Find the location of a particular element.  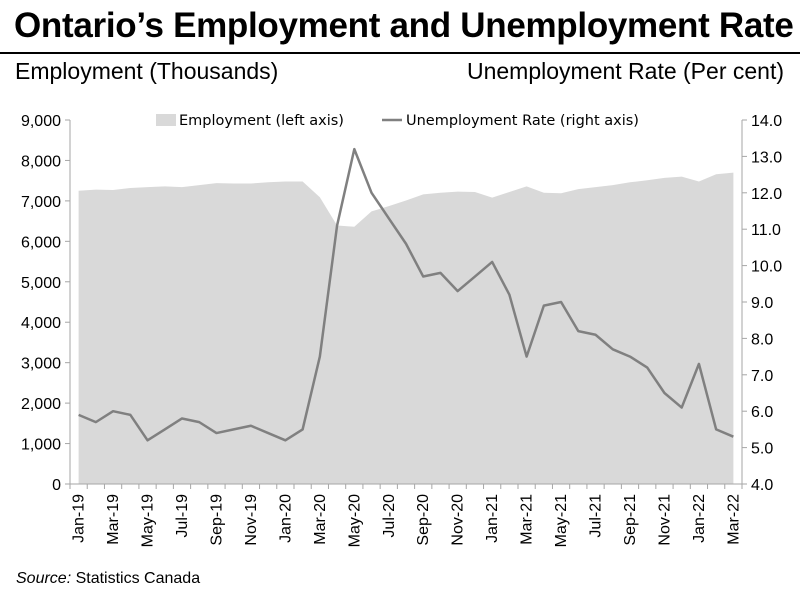

x-tick-label: Jan-21 is located at coordinates (492, 518).